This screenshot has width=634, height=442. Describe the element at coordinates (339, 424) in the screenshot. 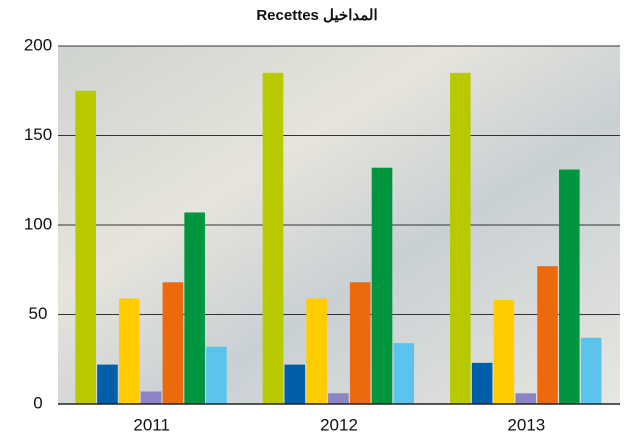

I see `x-tick-label: 2012` at that location.